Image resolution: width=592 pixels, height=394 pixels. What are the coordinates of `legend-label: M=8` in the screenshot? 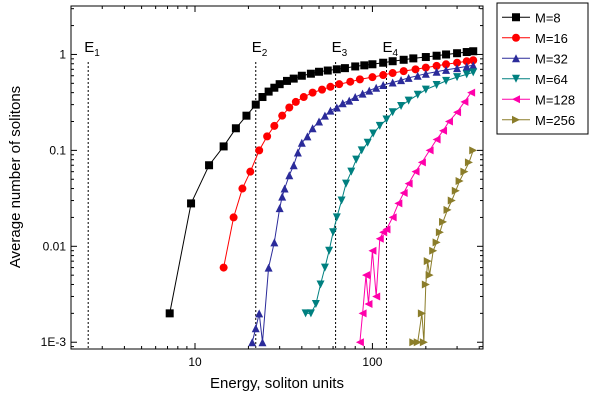 It's located at (548, 17).